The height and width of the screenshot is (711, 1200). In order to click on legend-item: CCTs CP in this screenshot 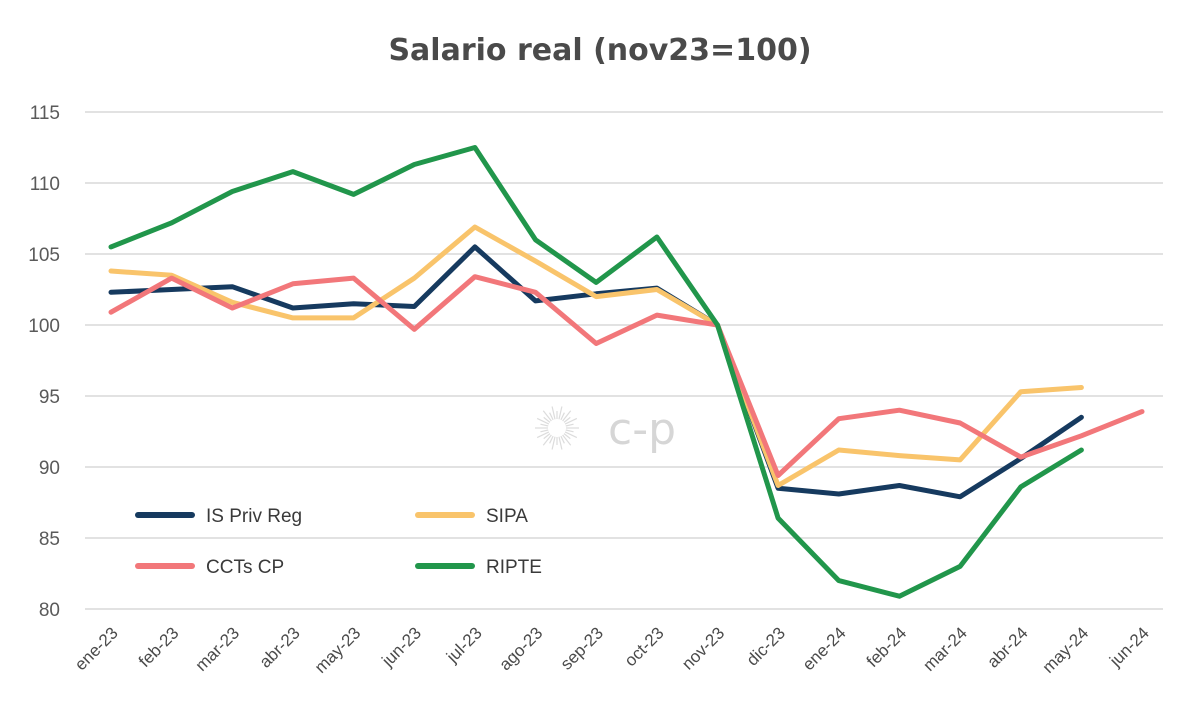, I will do `click(209, 567)`.